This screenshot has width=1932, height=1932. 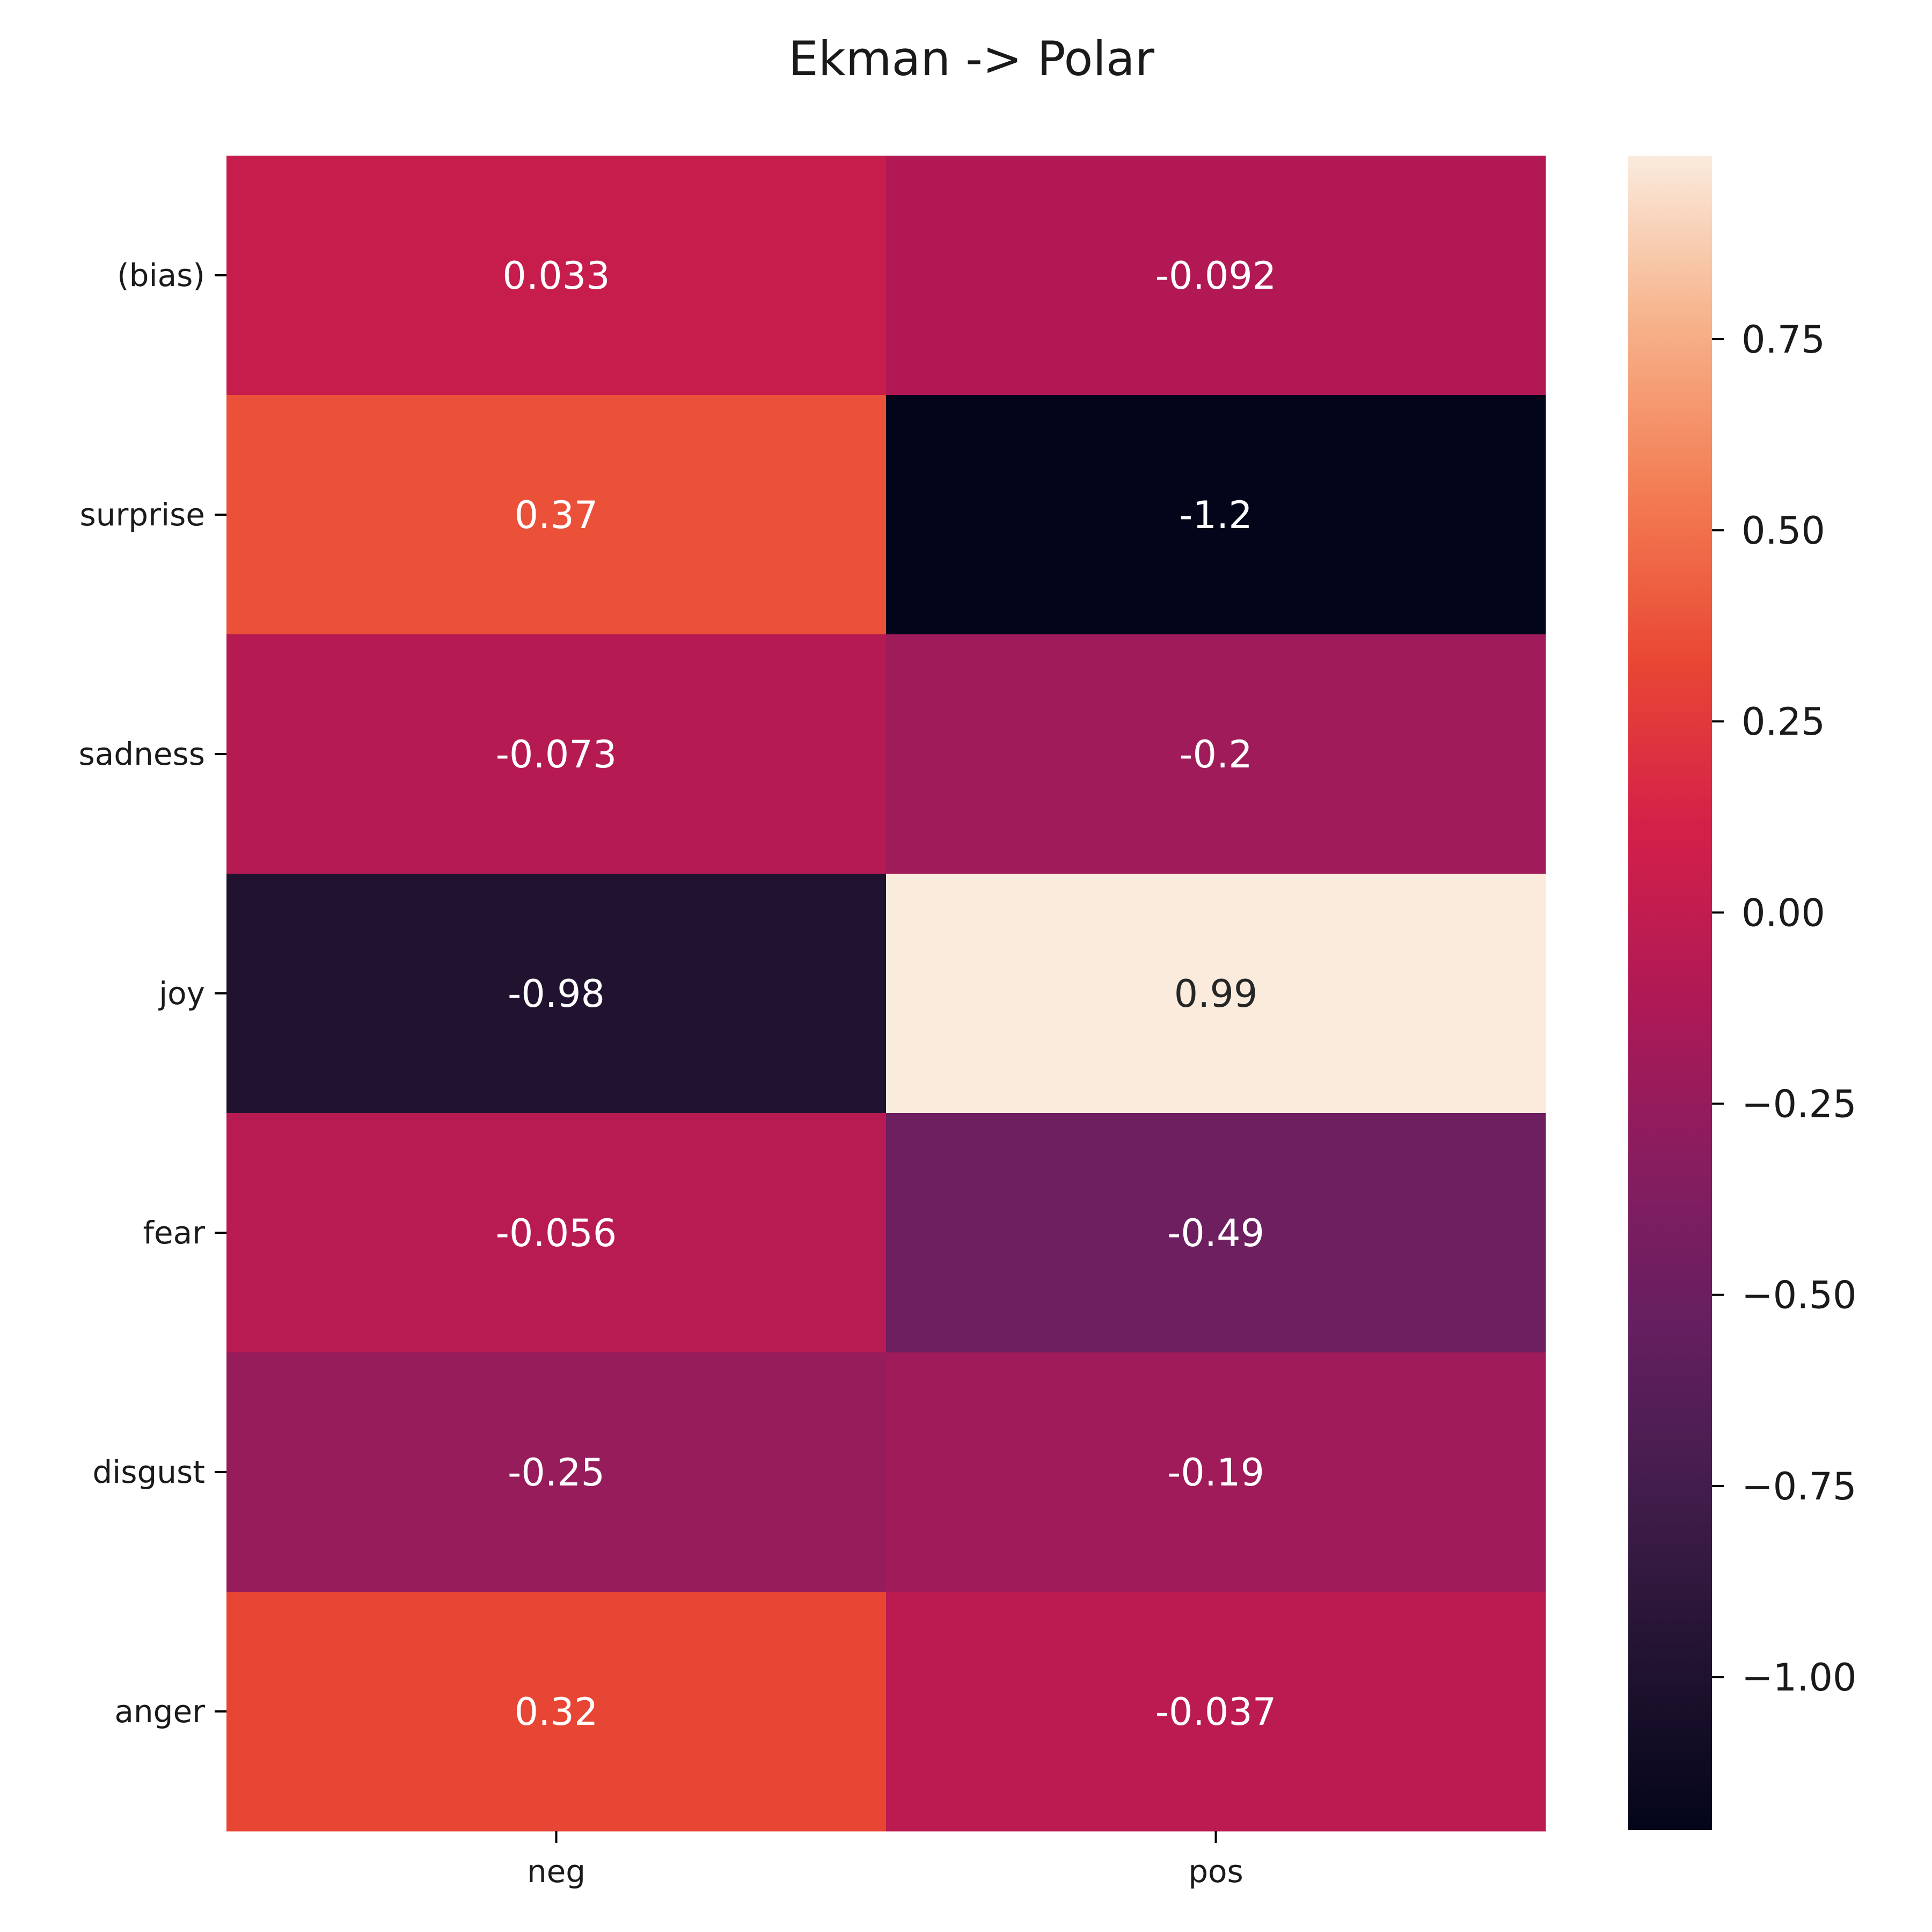 What do you see at coordinates (159, 1711) in the screenshot?
I see `y-tick-label: anger` at bounding box center [159, 1711].